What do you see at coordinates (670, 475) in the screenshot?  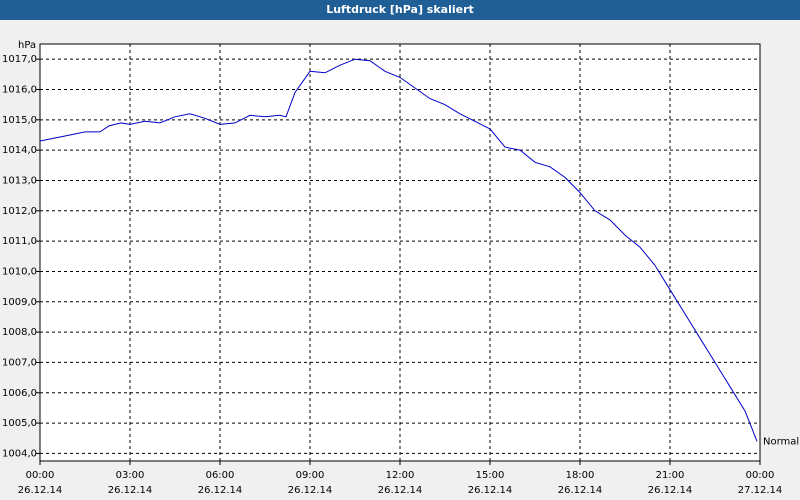 I see `x-tick-label: 21:00` at bounding box center [670, 475].